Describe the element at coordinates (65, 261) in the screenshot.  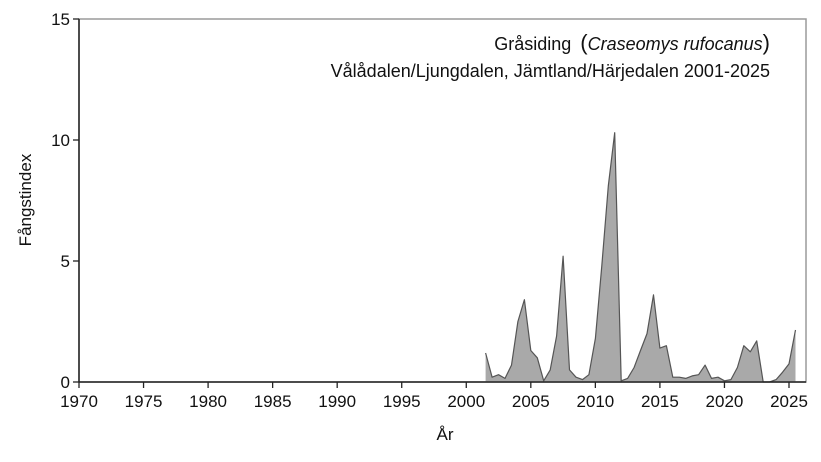
I see `y-tick-label: 5` at that location.